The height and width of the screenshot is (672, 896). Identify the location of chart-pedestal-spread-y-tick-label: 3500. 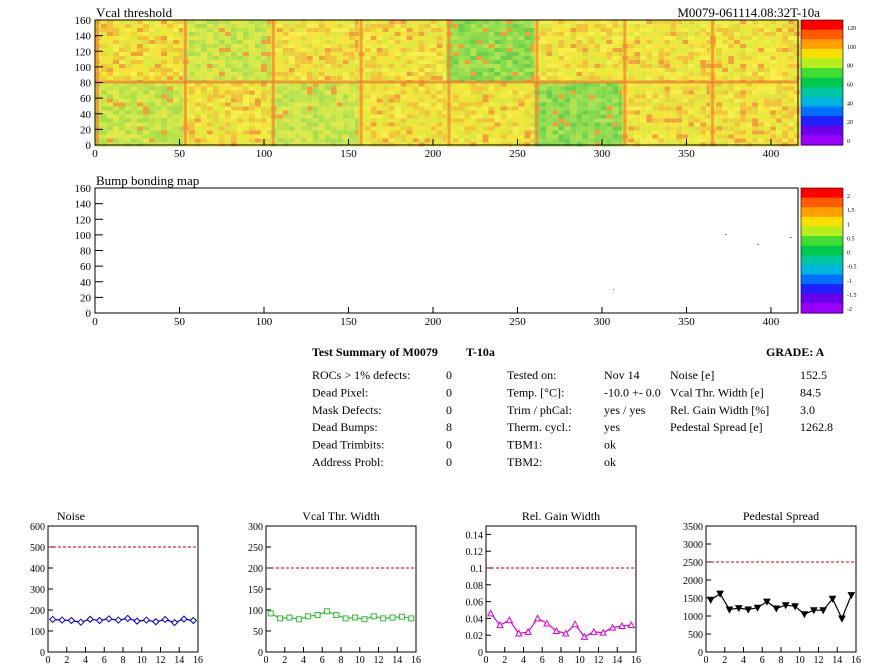
(693, 527).